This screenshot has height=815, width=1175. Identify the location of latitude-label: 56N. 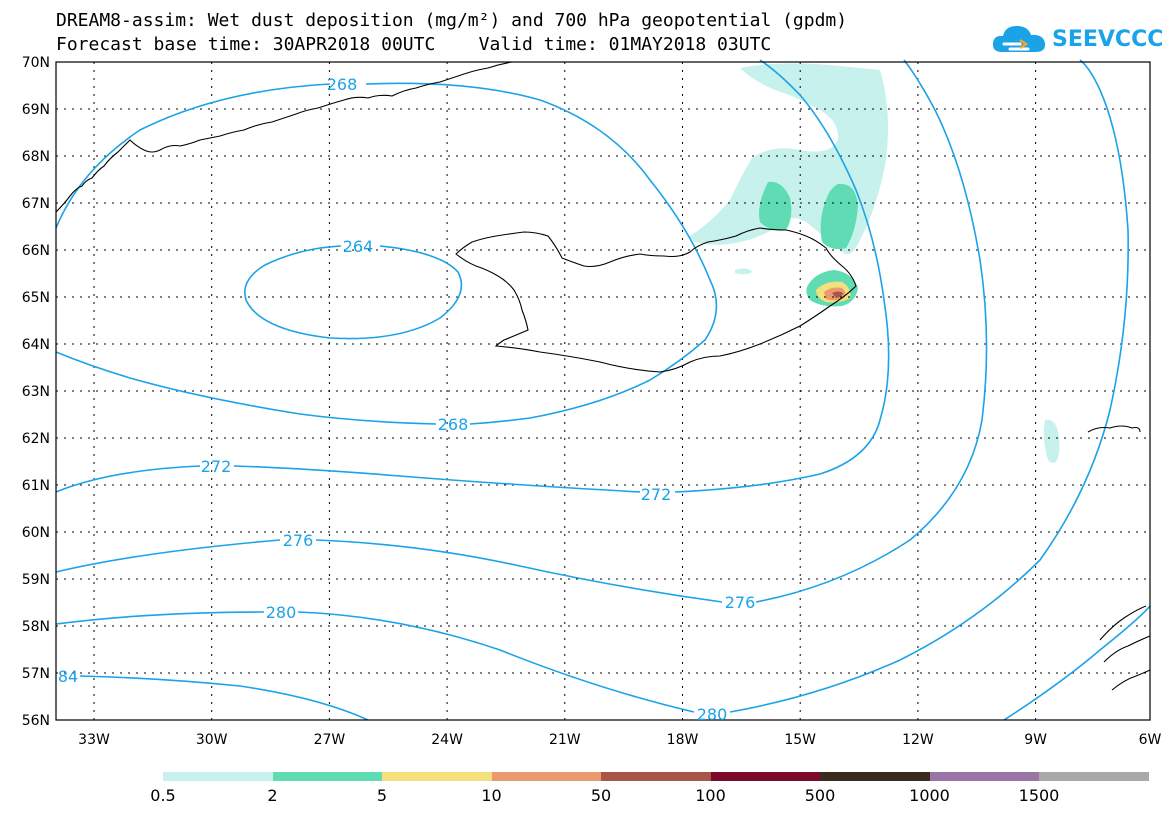
(36, 721).